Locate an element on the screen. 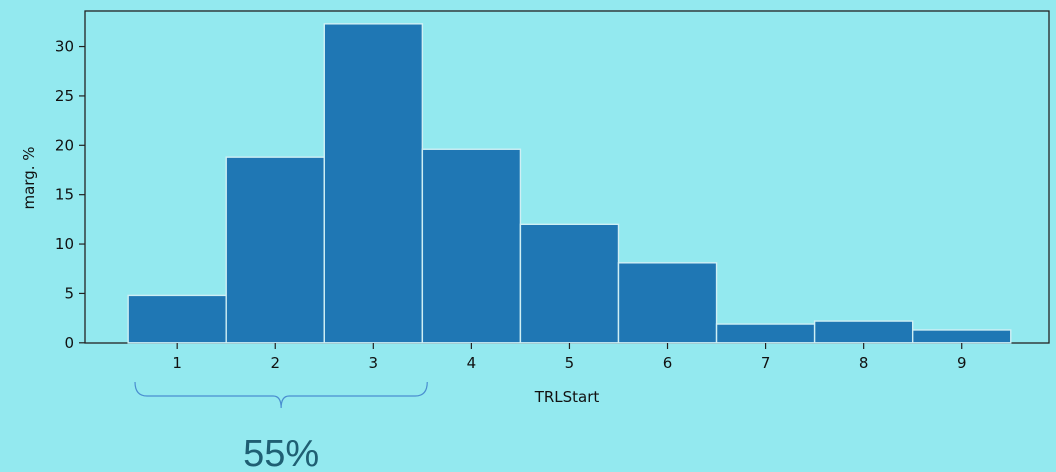 The width and height of the screenshot is (1056, 472). x-axis-ticks: 1 2 3 4 5 6 7 8 9 is located at coordinates (569, 357).